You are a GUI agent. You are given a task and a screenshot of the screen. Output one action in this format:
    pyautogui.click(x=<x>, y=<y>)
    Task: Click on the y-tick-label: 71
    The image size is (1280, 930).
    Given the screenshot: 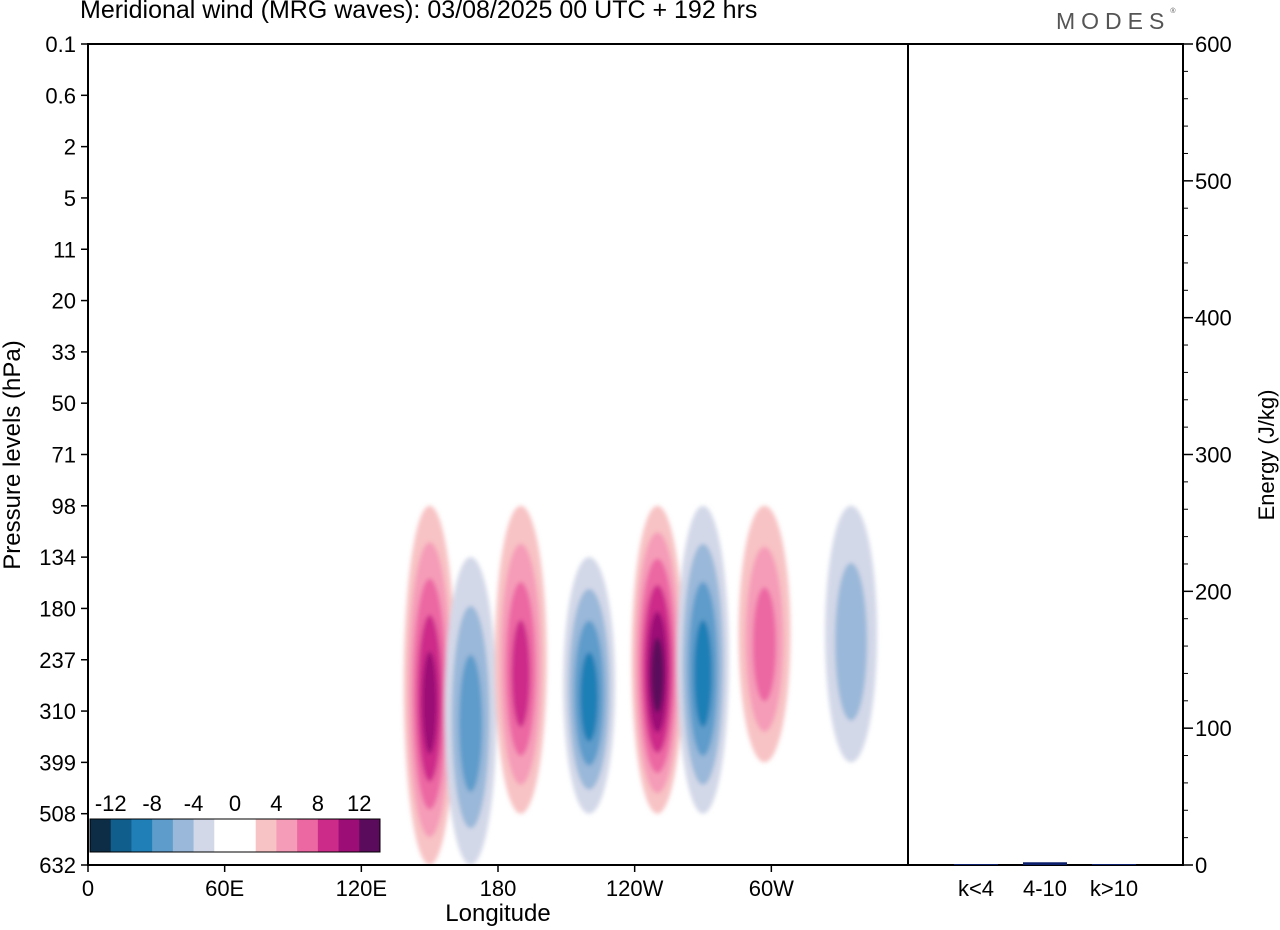 What is the action you would take?
    pyautogui.click(x=64, y=455)
    